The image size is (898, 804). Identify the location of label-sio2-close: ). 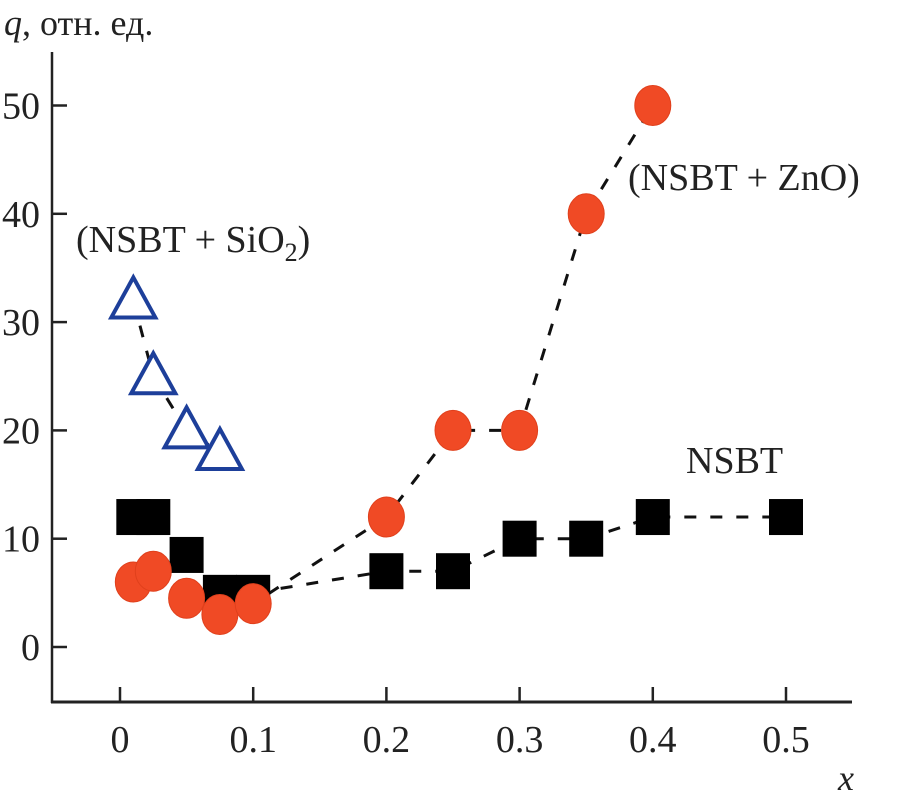
(304, 240).